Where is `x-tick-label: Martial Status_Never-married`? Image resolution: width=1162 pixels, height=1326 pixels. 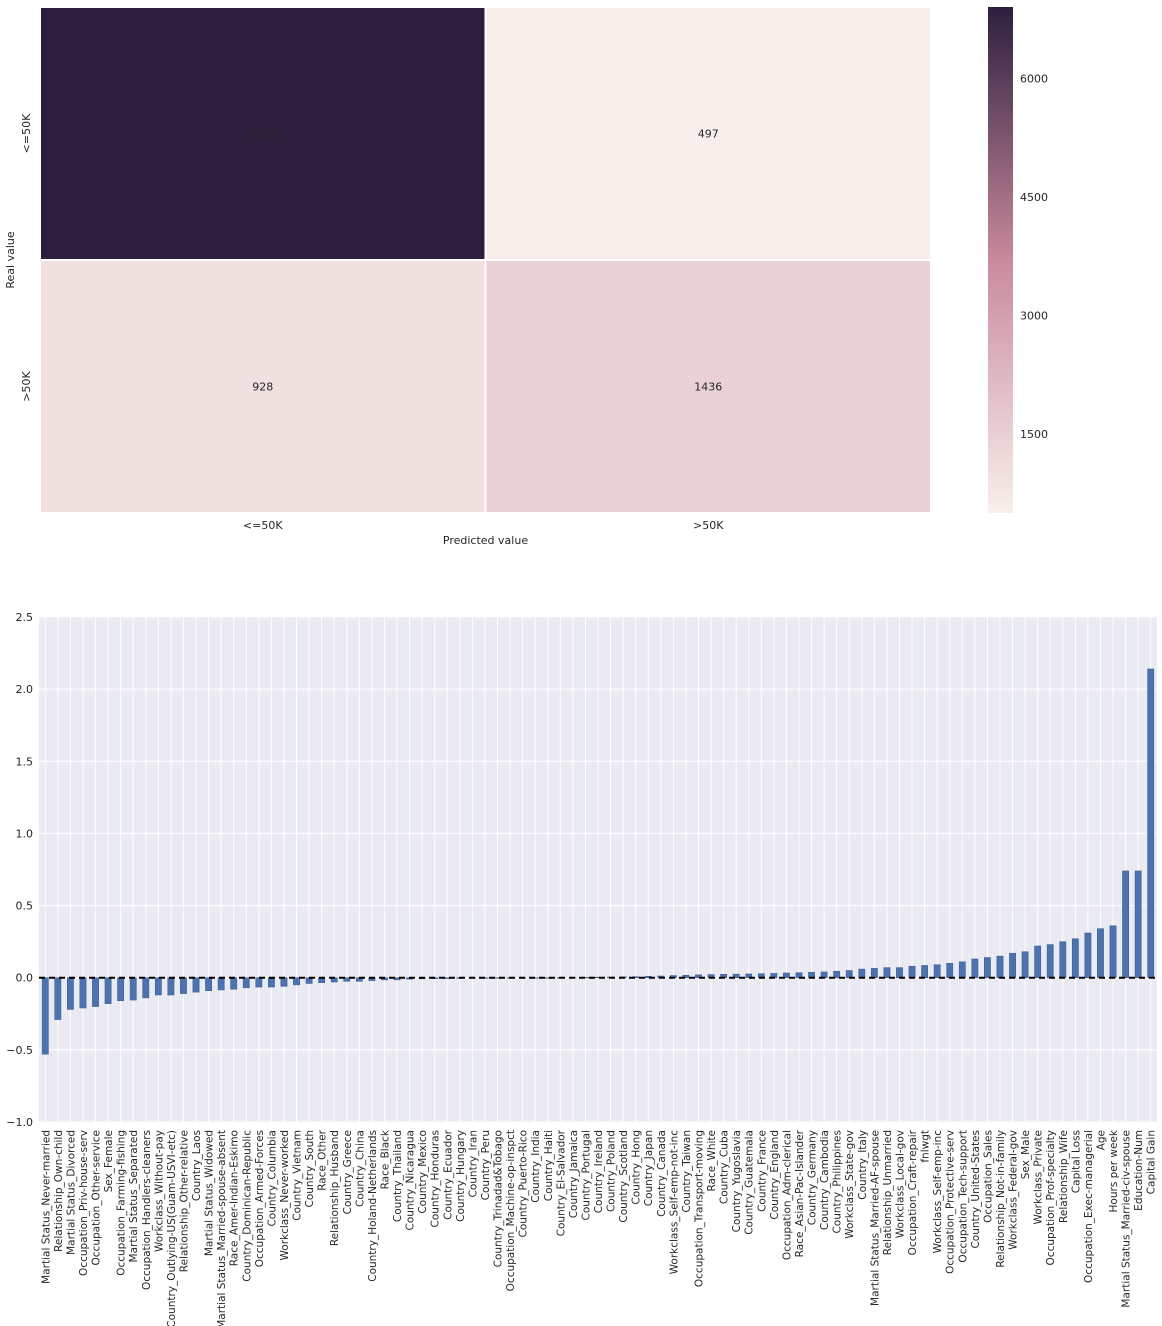 x-tick-label: Martial Status_Never-married is located at coordinates (46, 1207).